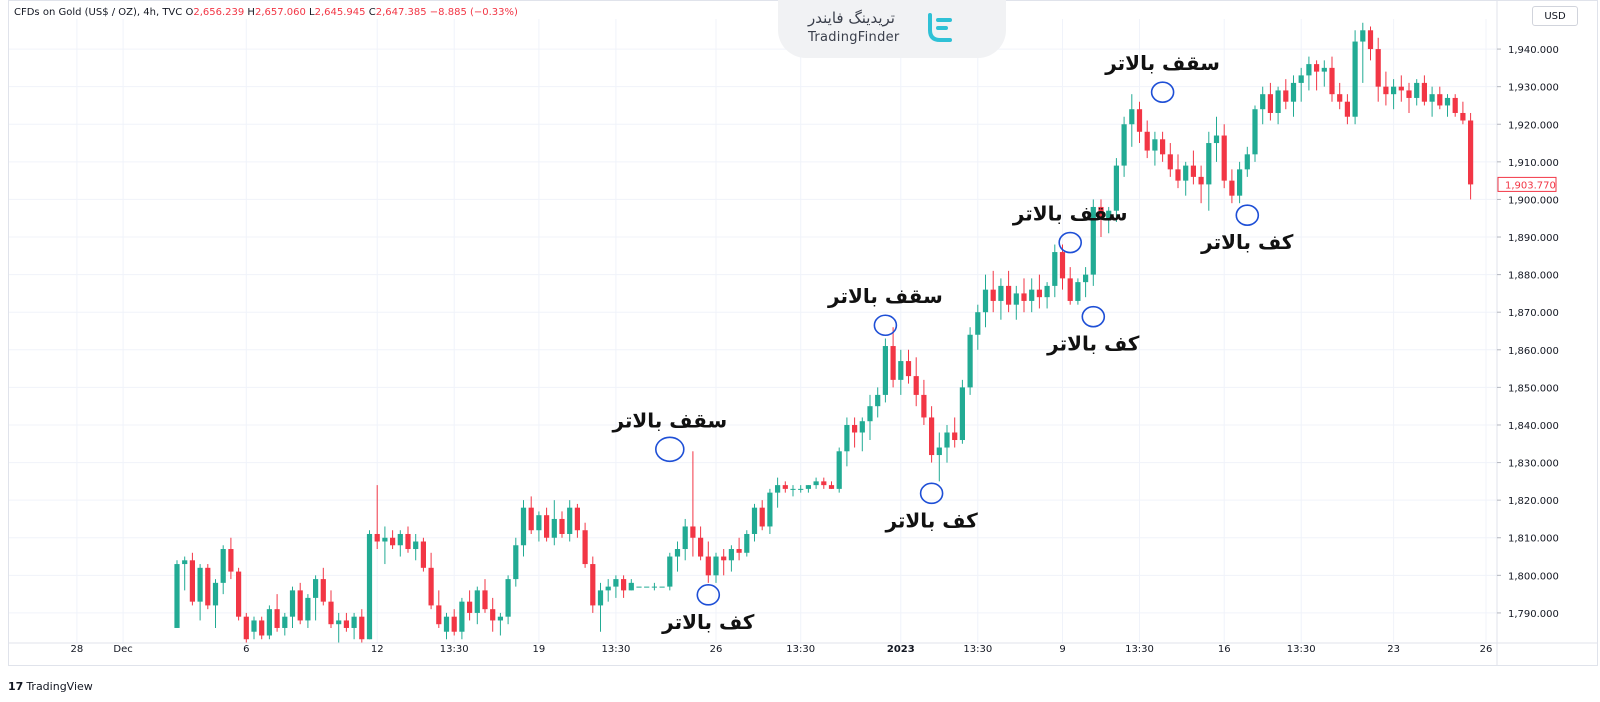 This screenshot has width=1600, height=702. Describe the element at coordinates (1224, 649) in the screenshot. I see `x-tick-label: 16` at that location.